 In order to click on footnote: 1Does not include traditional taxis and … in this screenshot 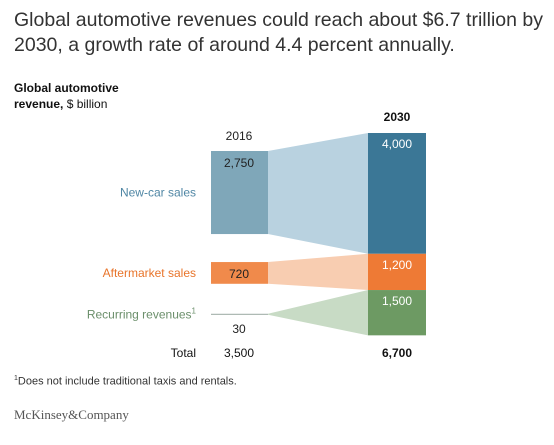, I will do `click(125, 381)`.